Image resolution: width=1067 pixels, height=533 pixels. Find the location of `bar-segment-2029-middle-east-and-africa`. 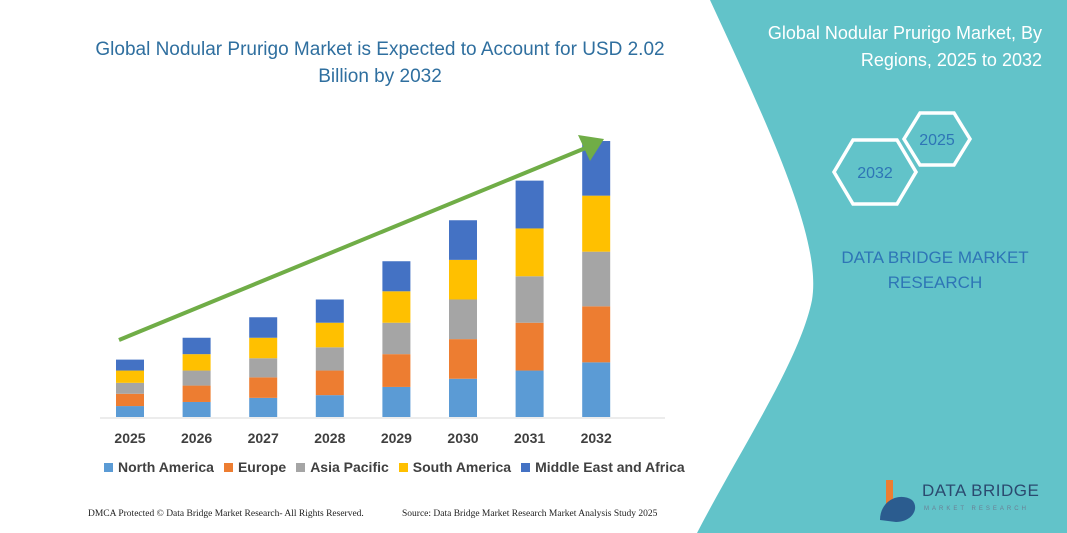

bar-segment-2029-middle-east-and-africa is located at coordinates (396, 276).